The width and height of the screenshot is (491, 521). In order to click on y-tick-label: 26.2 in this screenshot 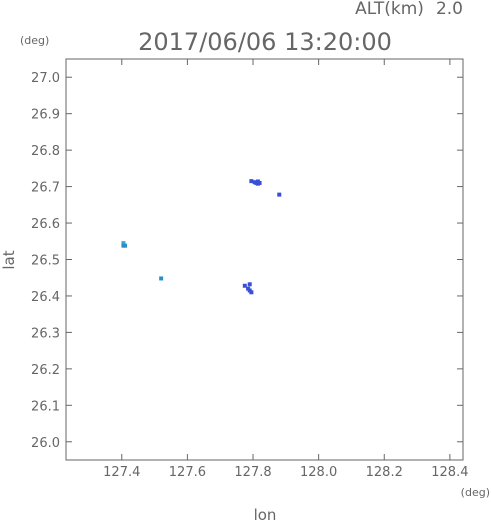, I will do `click(45, 370)`.